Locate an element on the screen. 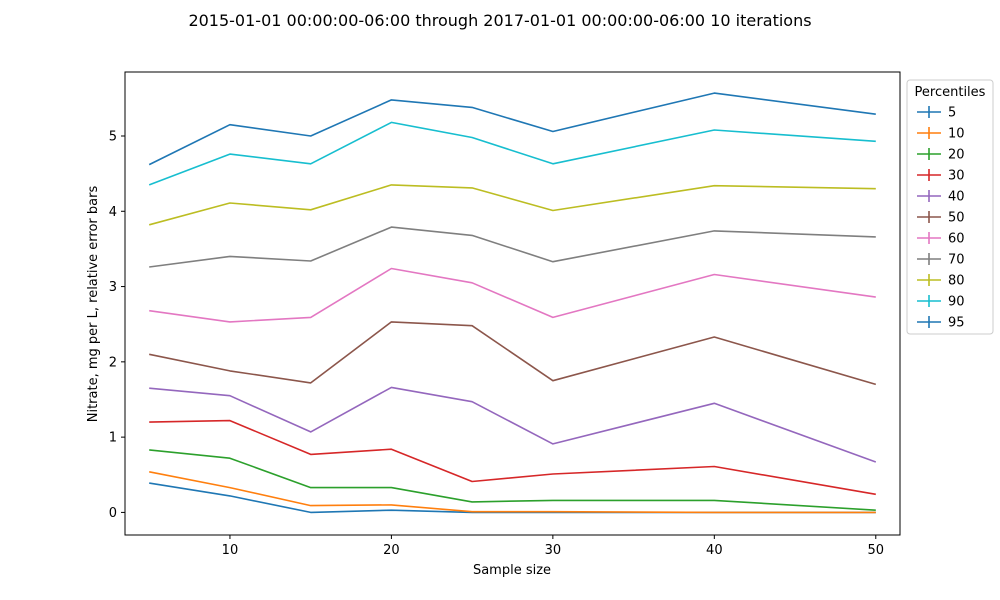  x-axis-label: Sample size is located at coordinates (512, 570).